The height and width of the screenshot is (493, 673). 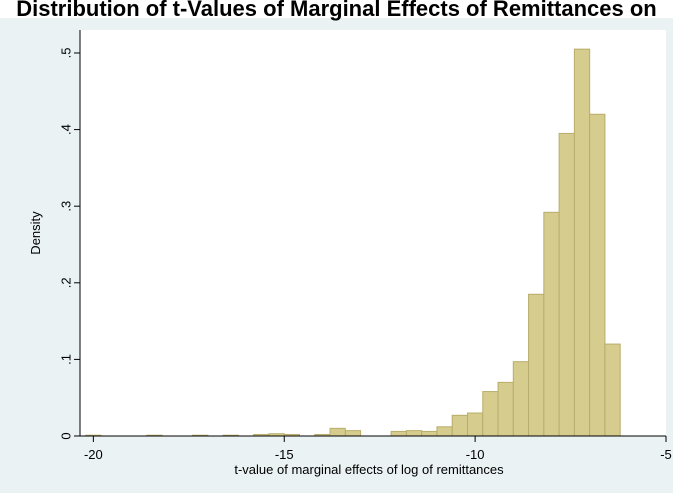 I want to click on x-tick-label: -5, so click(x=666, y=454).